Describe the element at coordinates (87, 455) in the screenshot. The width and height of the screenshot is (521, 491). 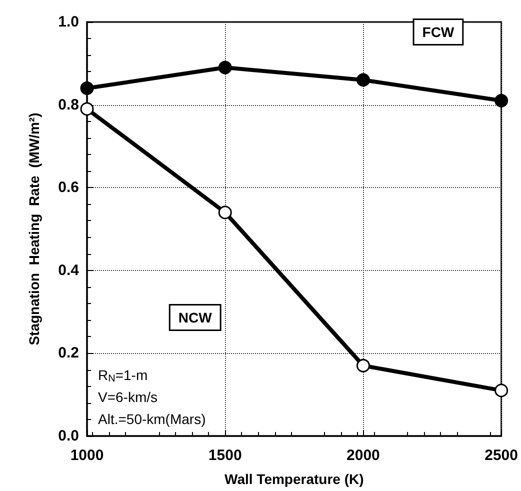
I see `x-tick-label: 1000` at that location.